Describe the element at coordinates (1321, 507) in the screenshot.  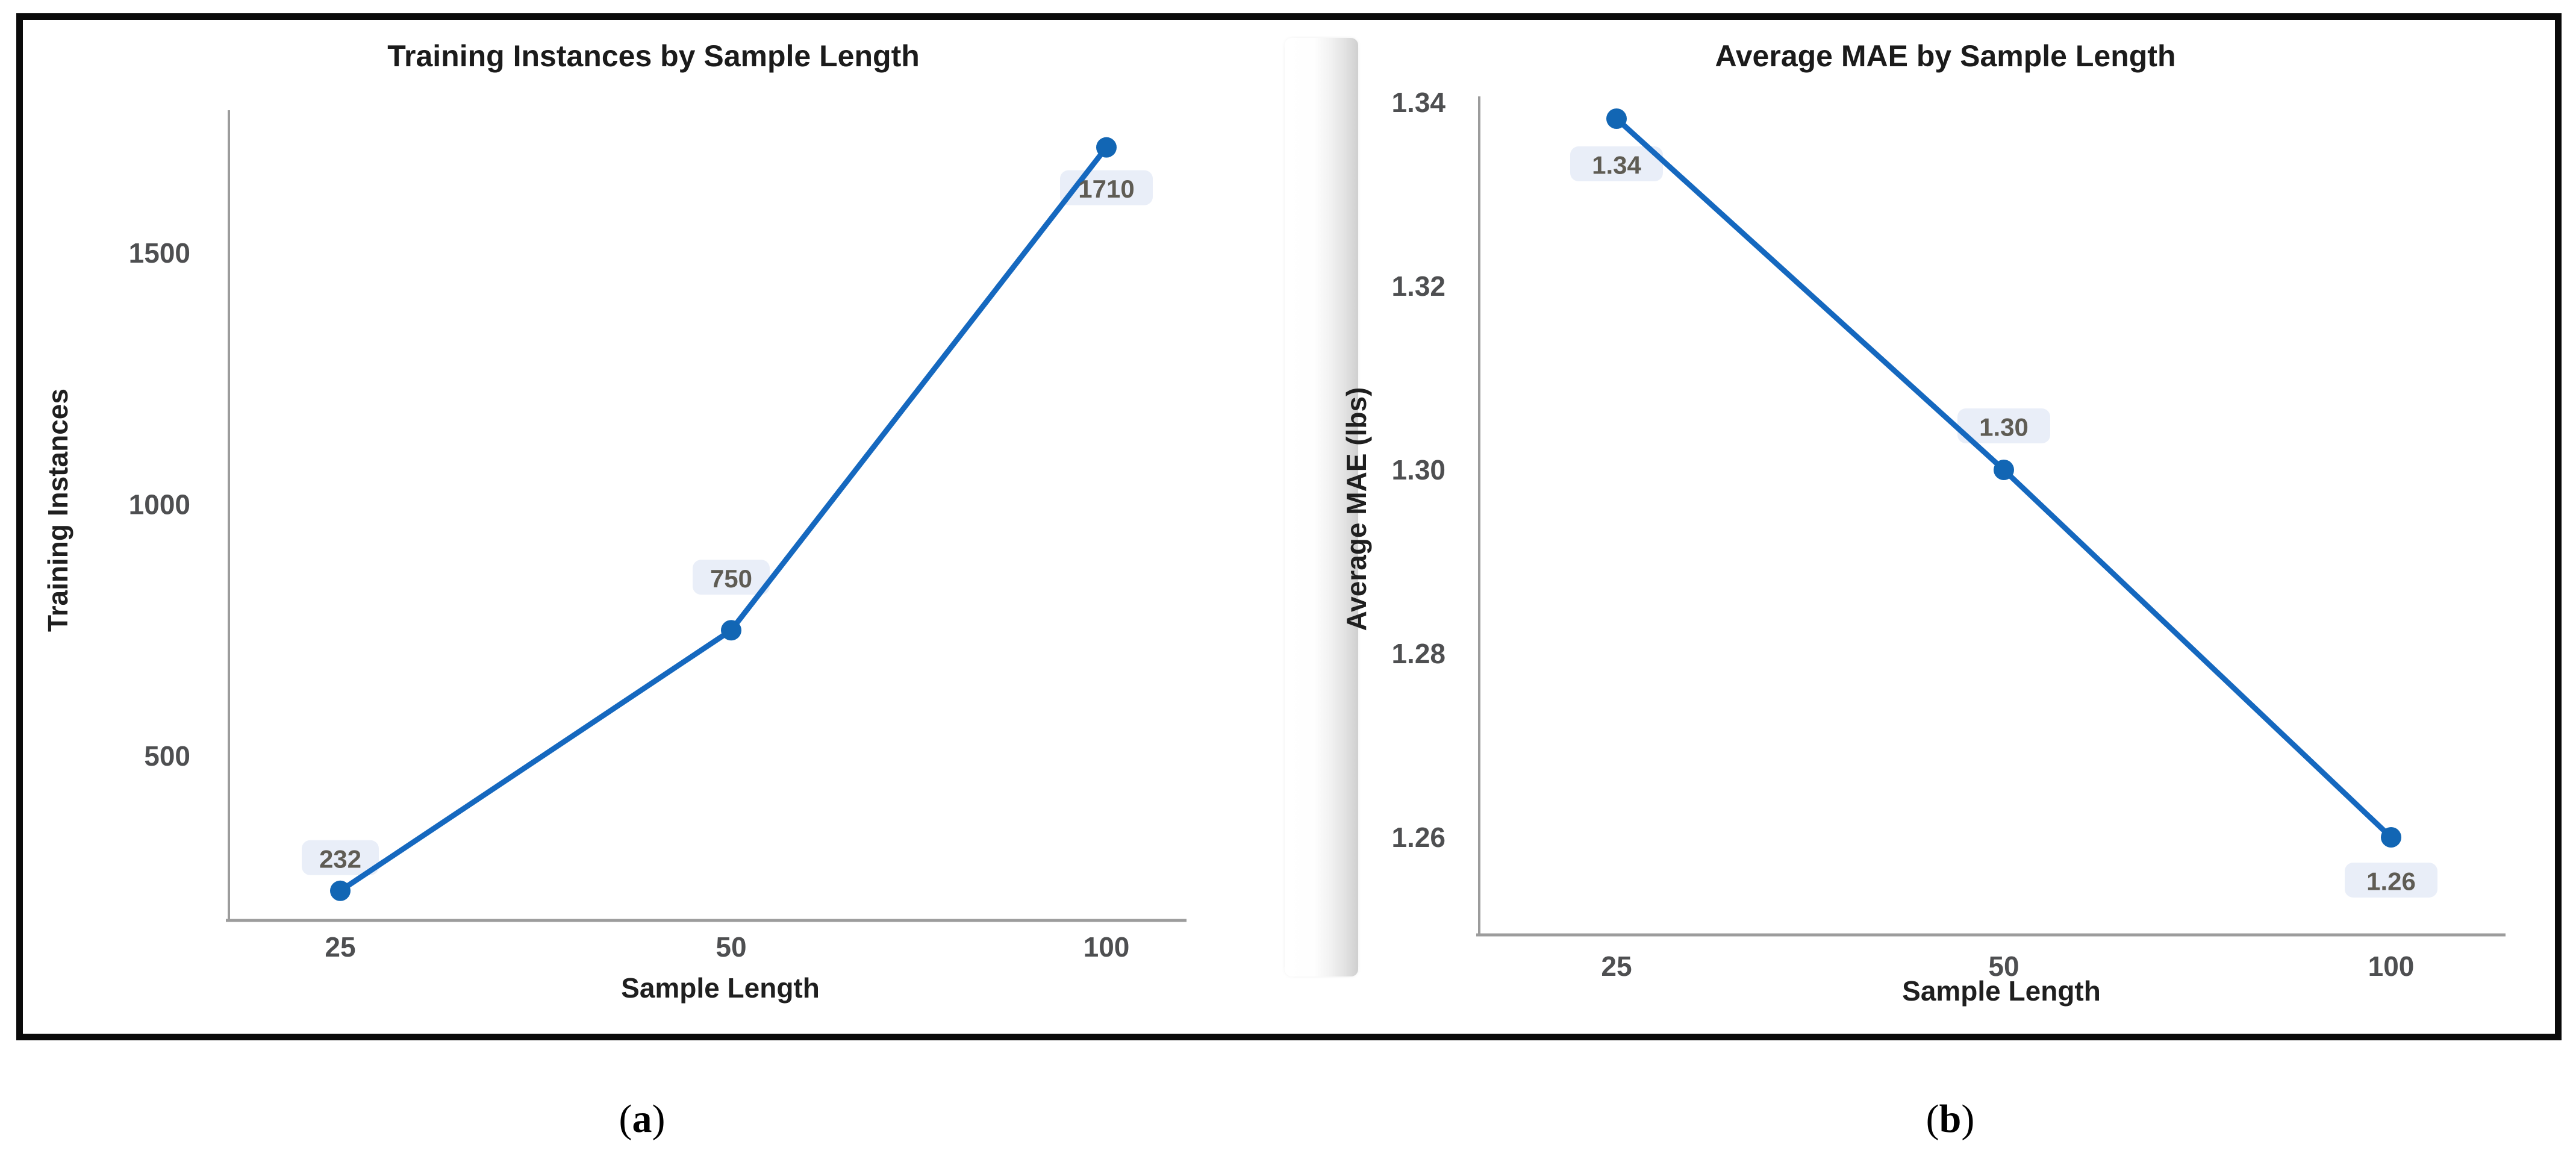
I see `vertical-divider` at that location.